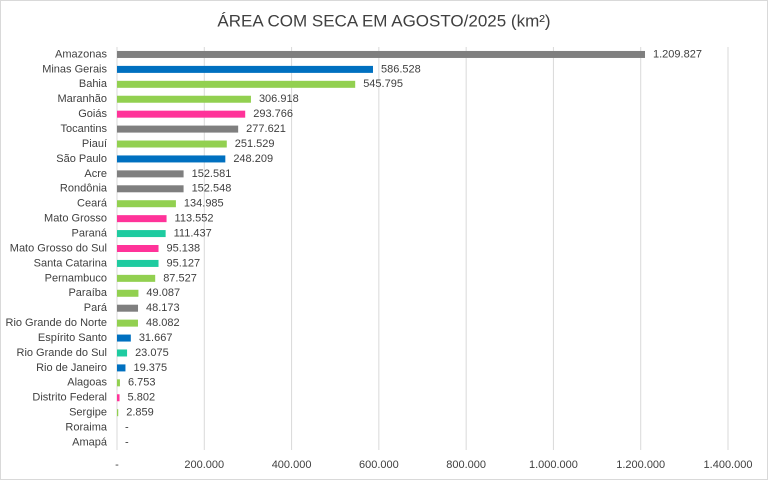  Describe the element at coordinates (553, 465) in the screenshot. I see `x-tick-label: 1.000.000` at that location.